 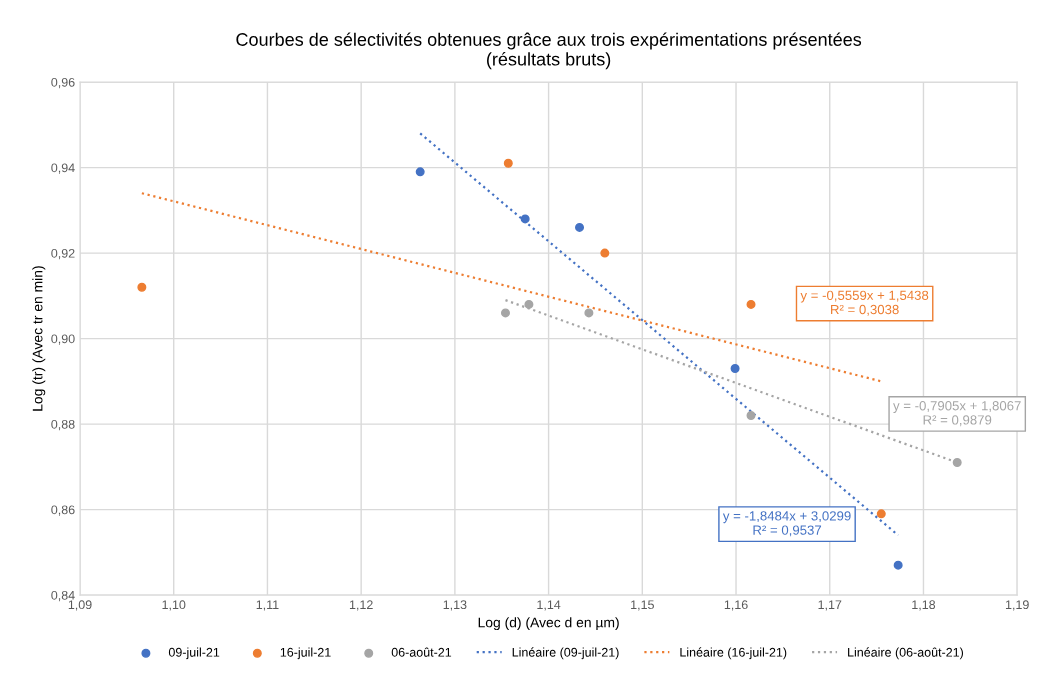 What do you see at coordinates (421, 652) in the screenshot?
I see `legend-label: 06-août-21` at bounding box center [421, 652].